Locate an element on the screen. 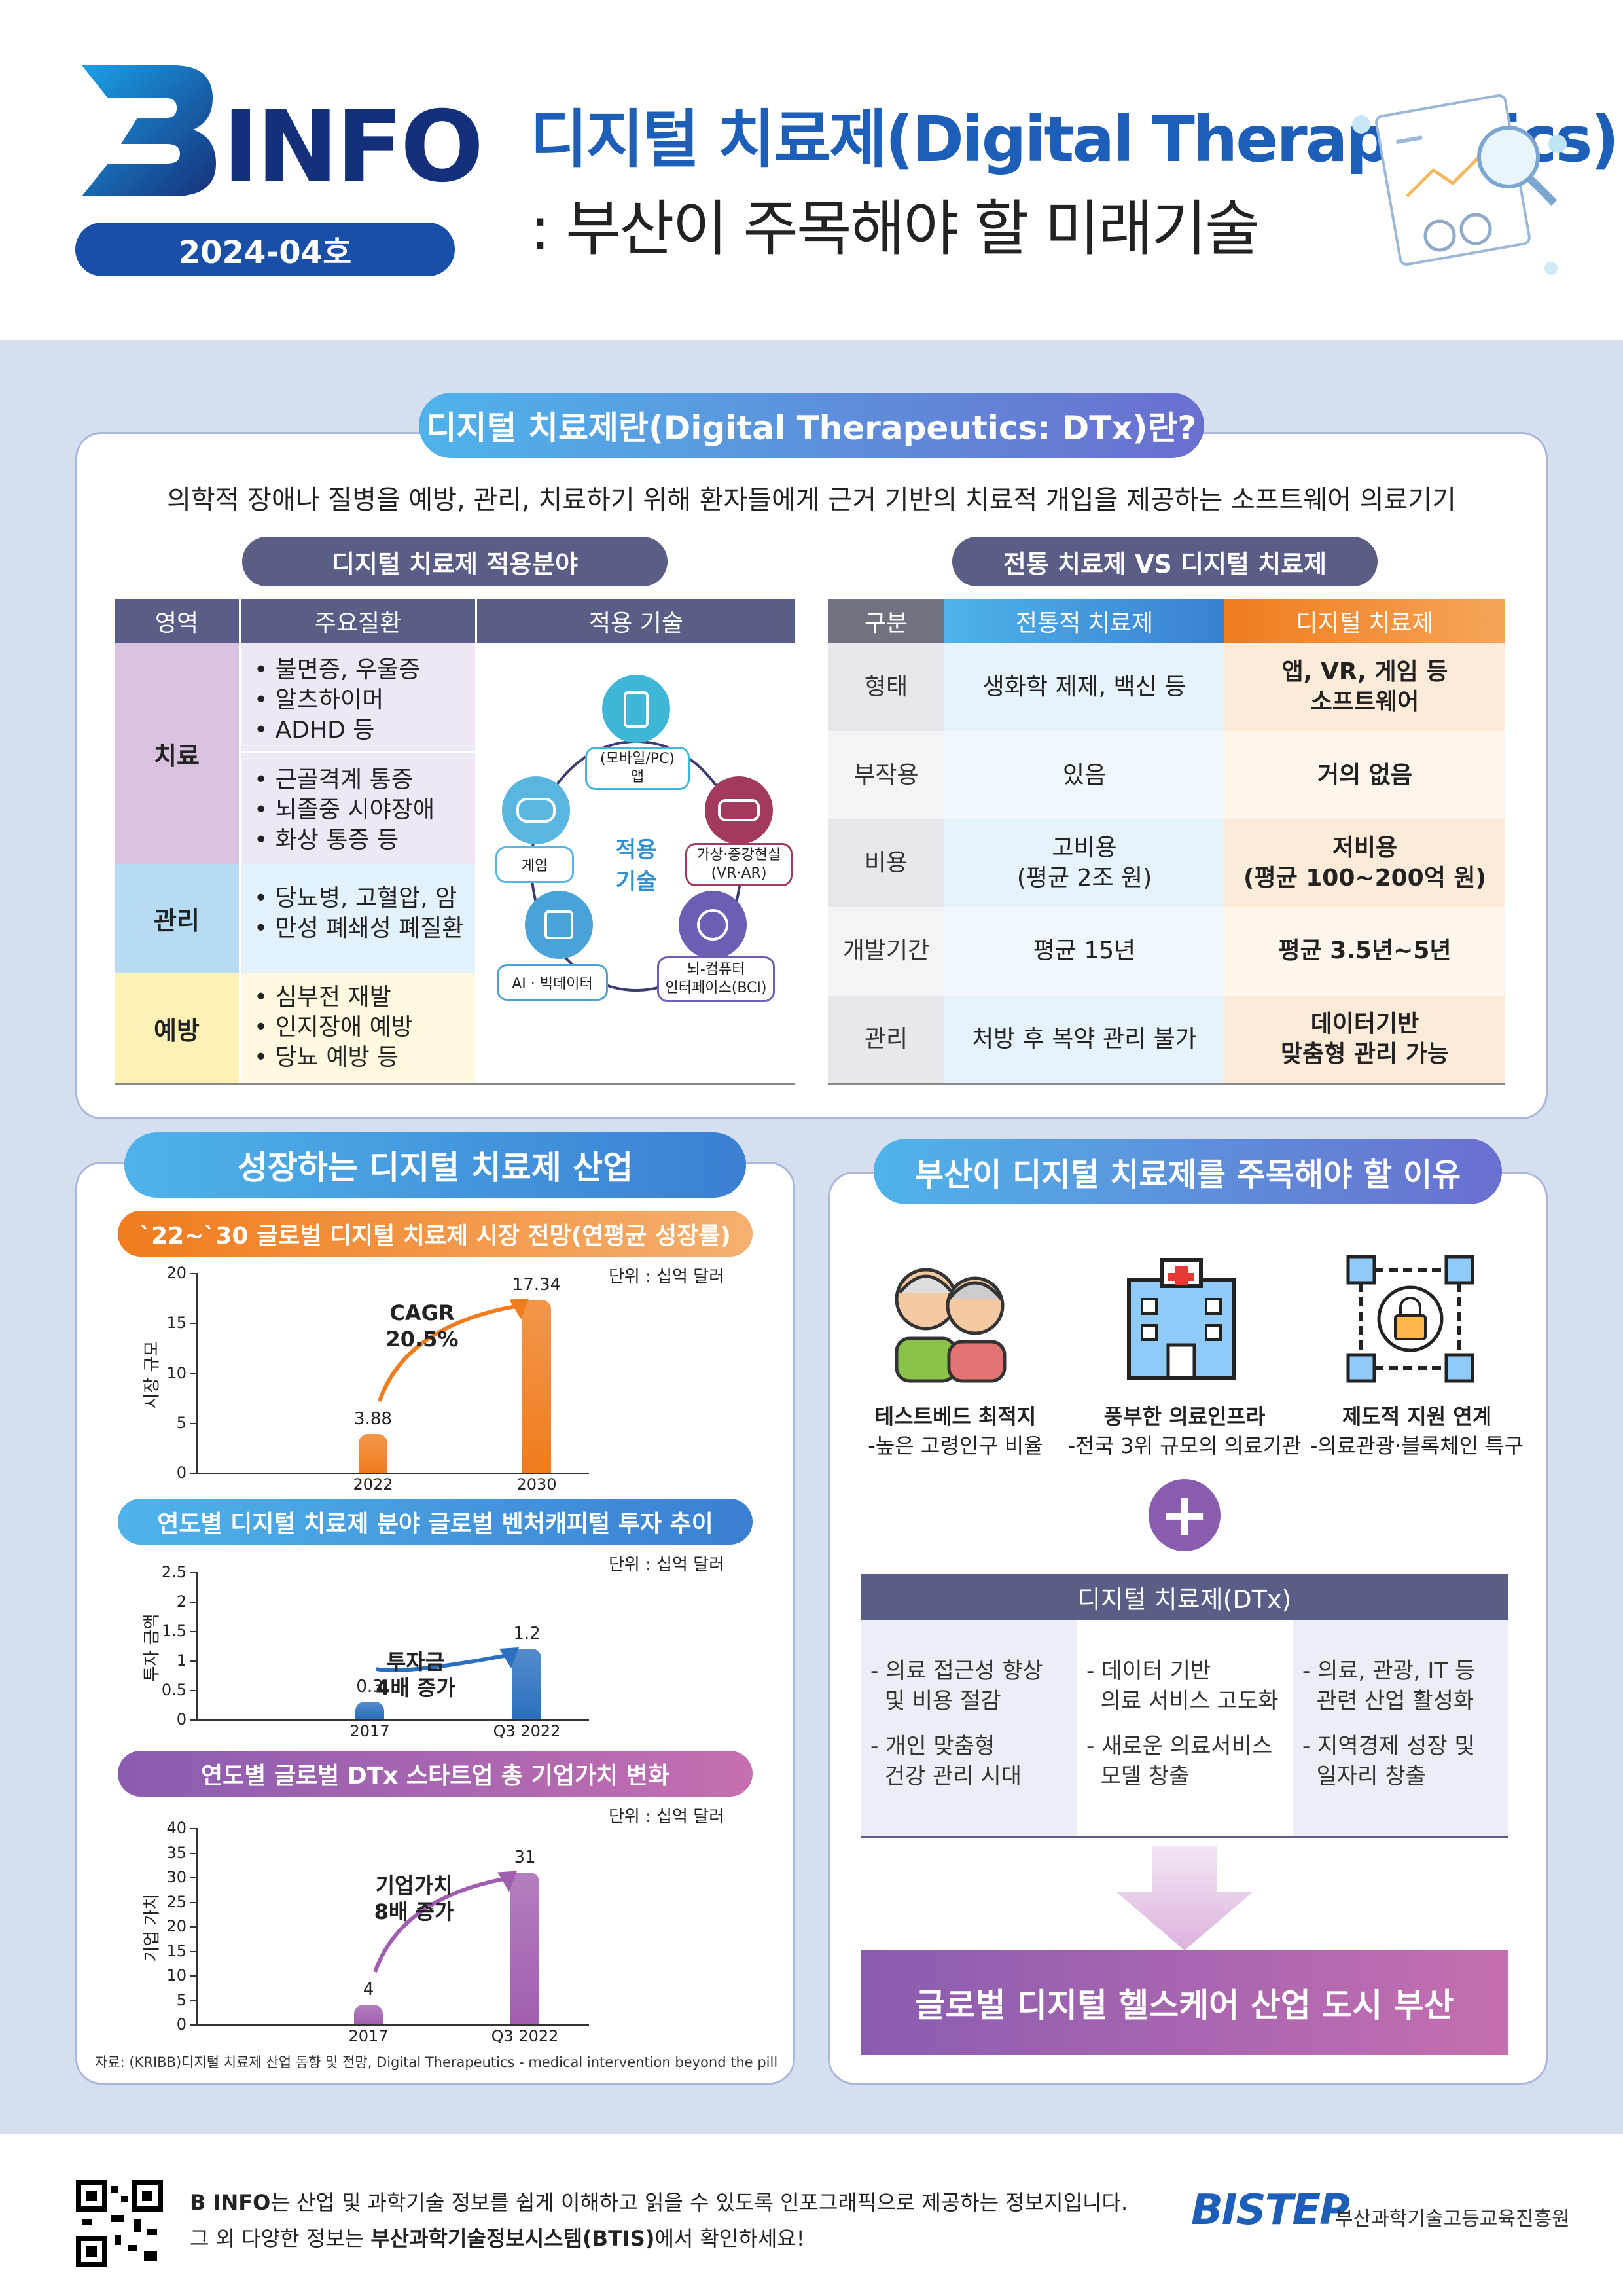 This screenshot has height=2296, width=1623. mobile-icon is located at coordinates (636, 709).